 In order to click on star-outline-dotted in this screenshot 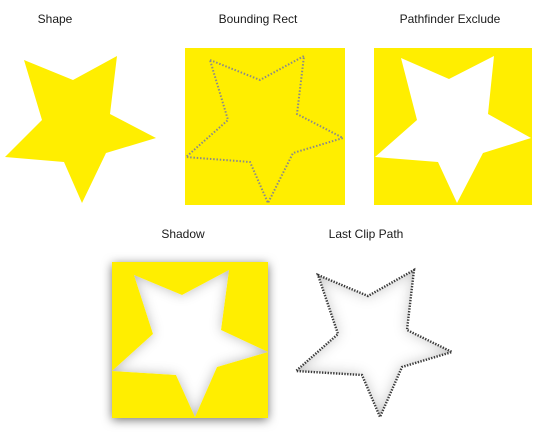, I will do `click(264, 130)`.